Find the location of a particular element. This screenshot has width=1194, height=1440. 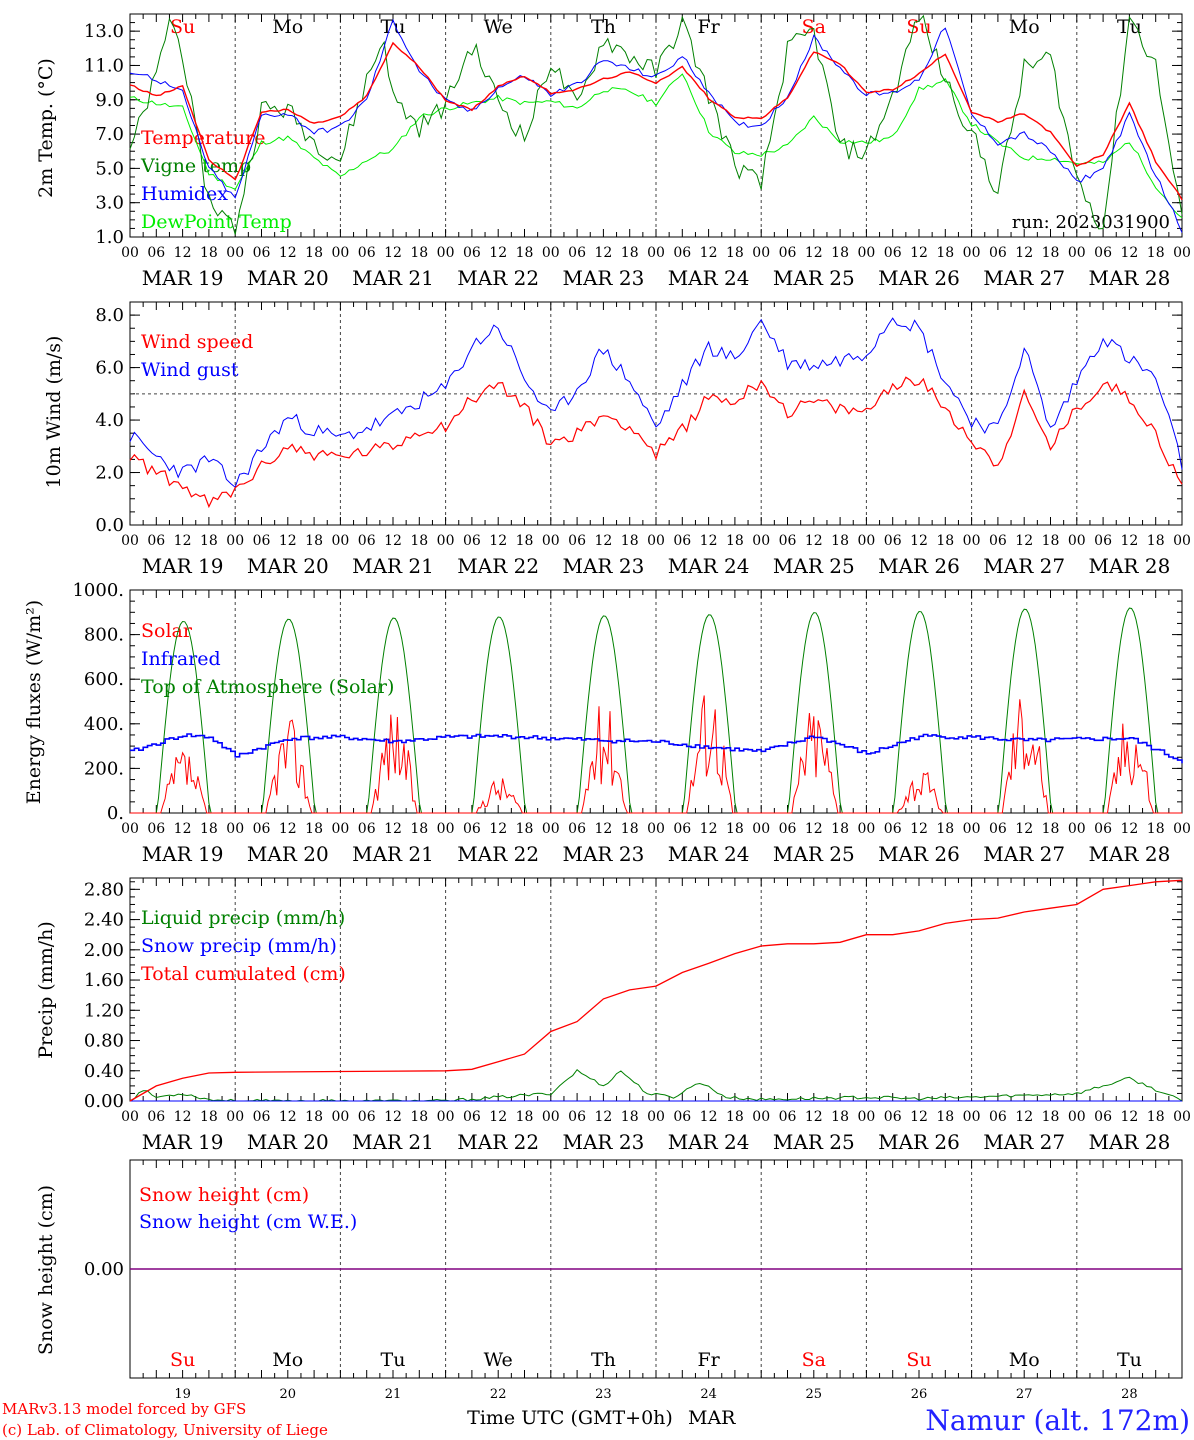

y-tick-label: 400. is located at coordinates (104, 724).